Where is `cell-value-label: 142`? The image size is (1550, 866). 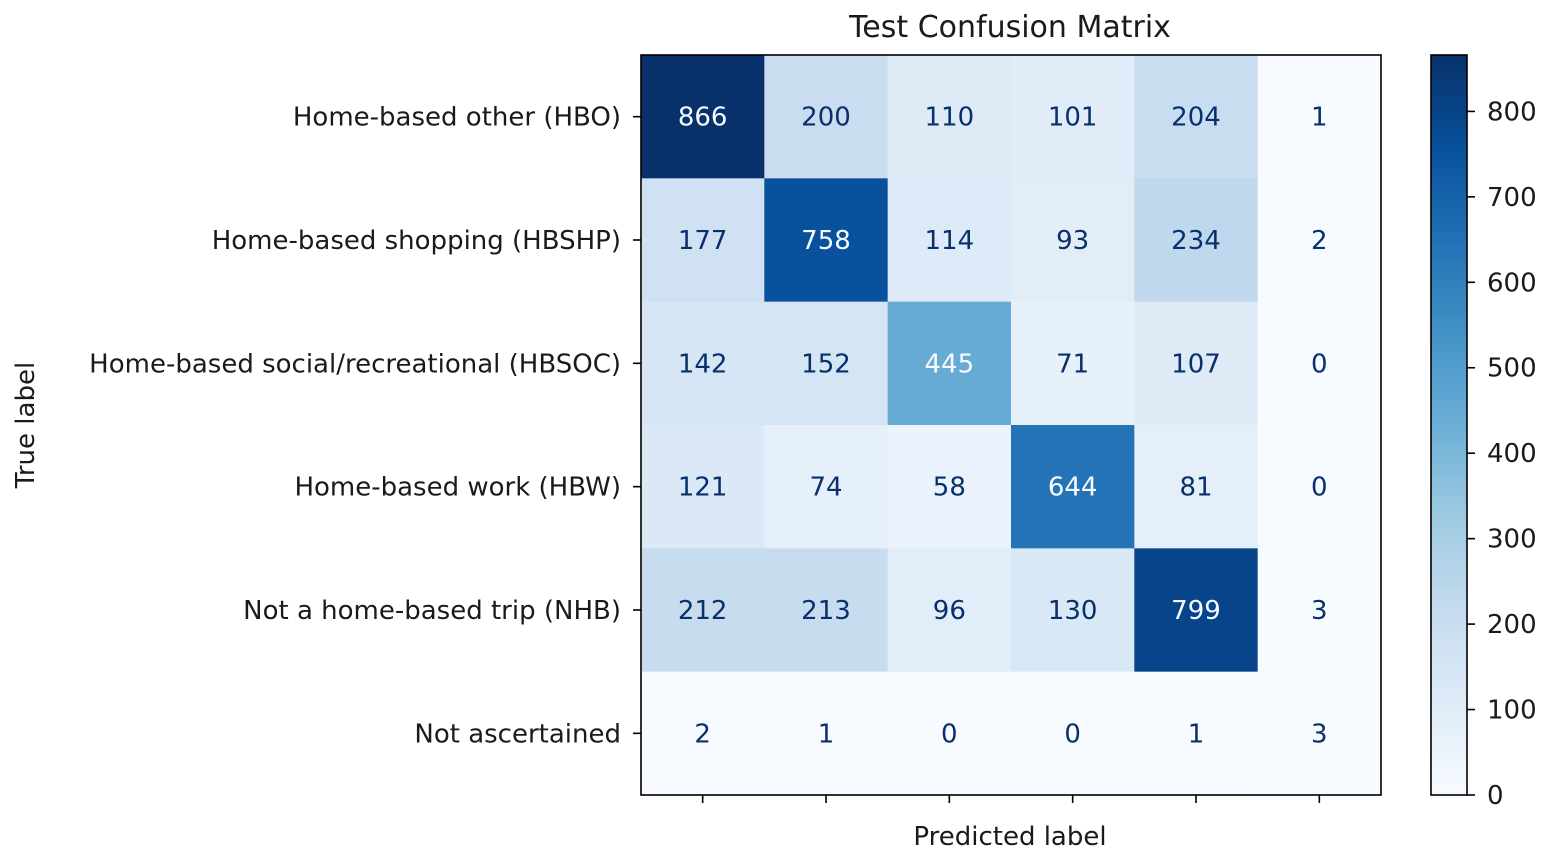 cell-value-label: 142 is located at coordinates (703, 364).